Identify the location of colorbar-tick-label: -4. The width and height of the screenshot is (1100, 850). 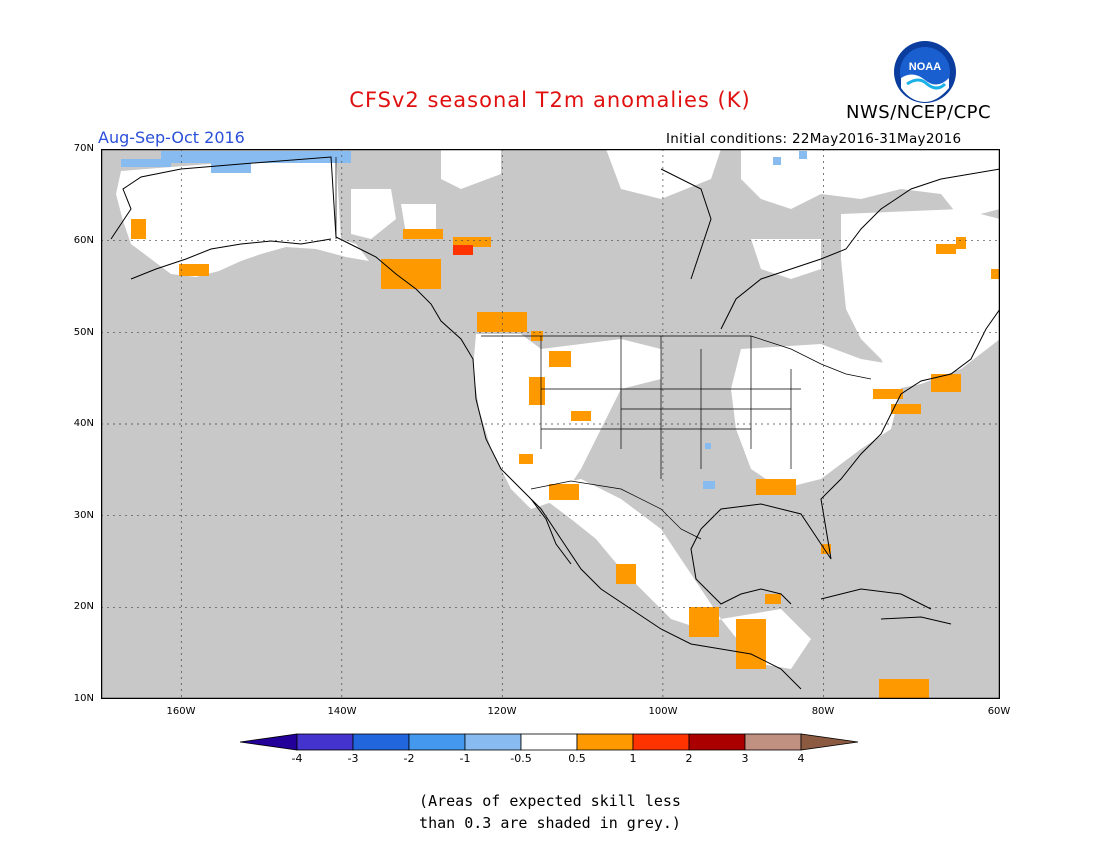
(297, 758).